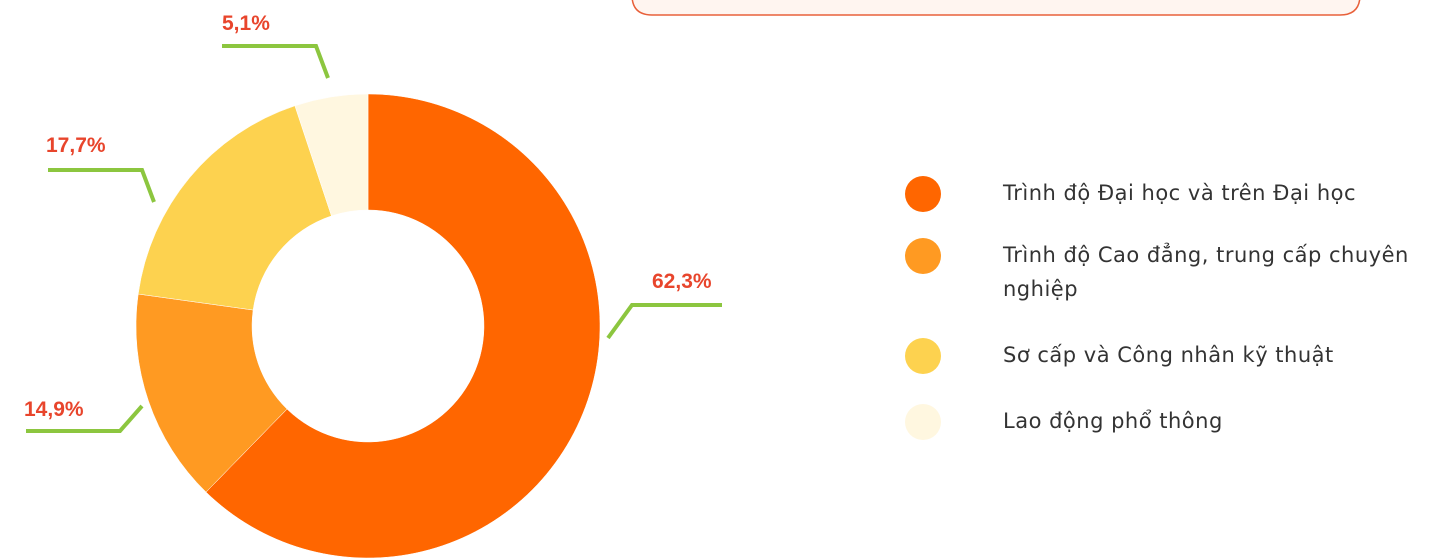 The width and height of the screenshot is (1436, 558). Describe the element at coordinates (54, 409) in the screenshot. I see `value-label: 14,9%` at that location.